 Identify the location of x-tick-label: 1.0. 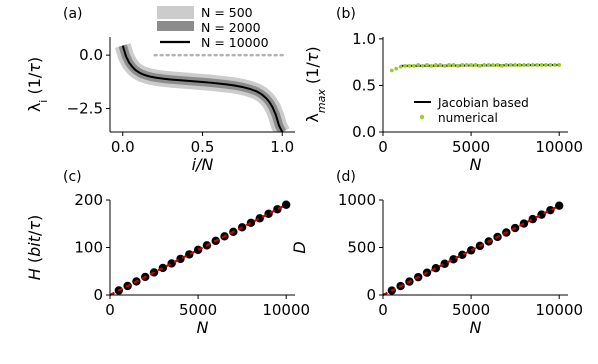
(282, 147).